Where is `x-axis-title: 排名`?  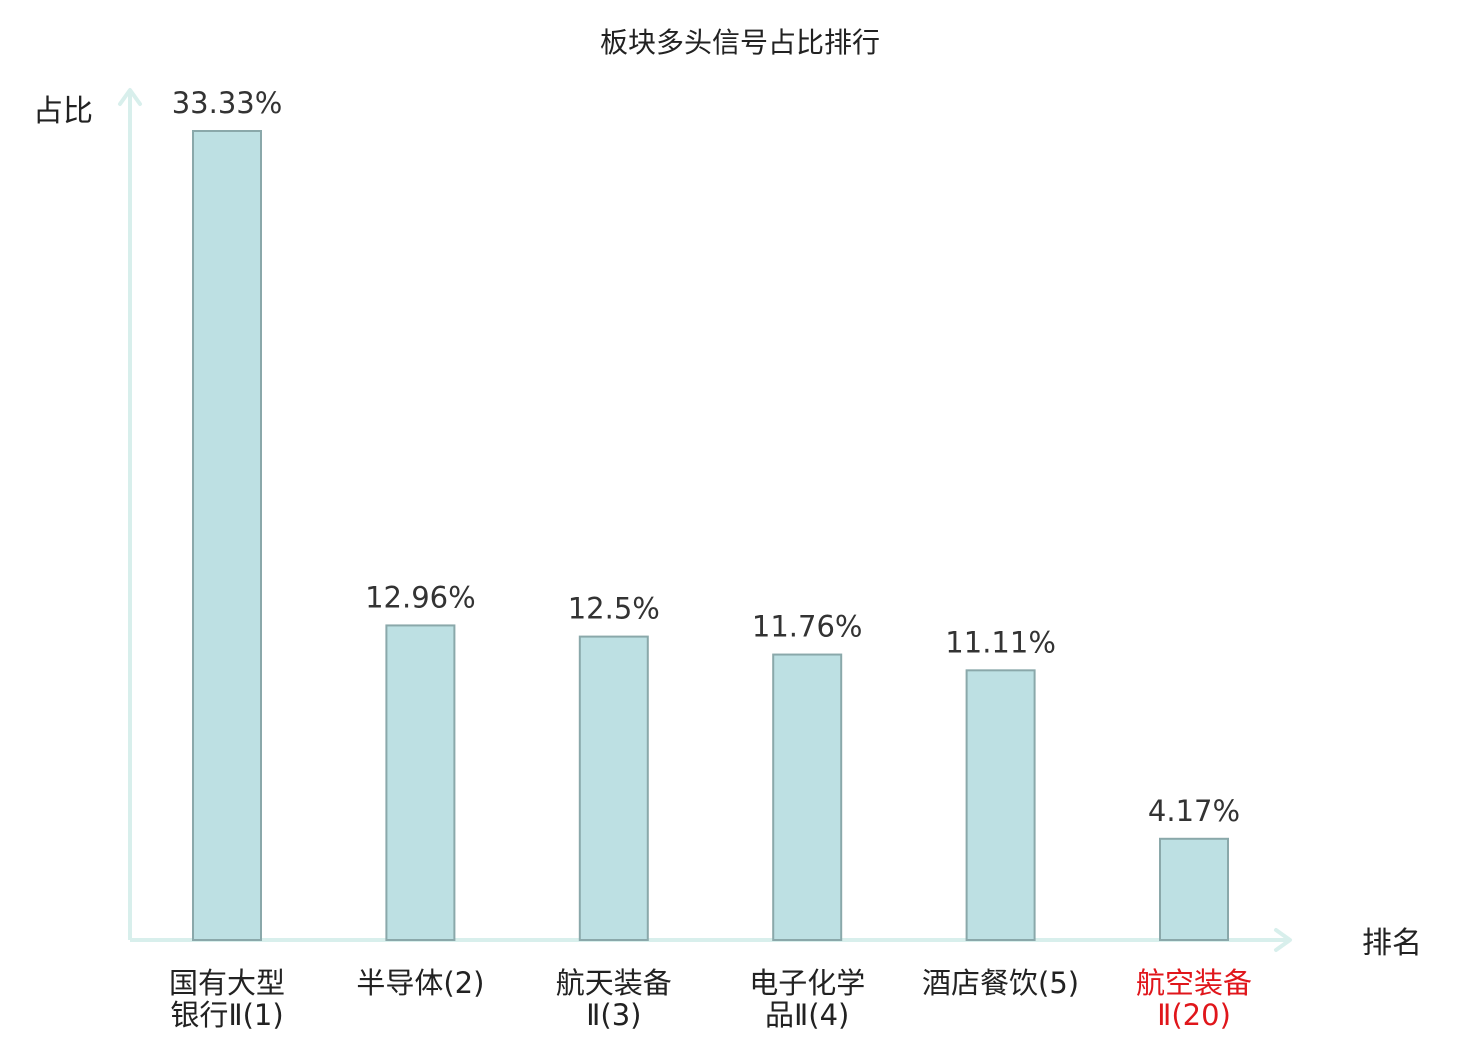
x-axis-title: 排名 is located at coordinates (1392, 943).